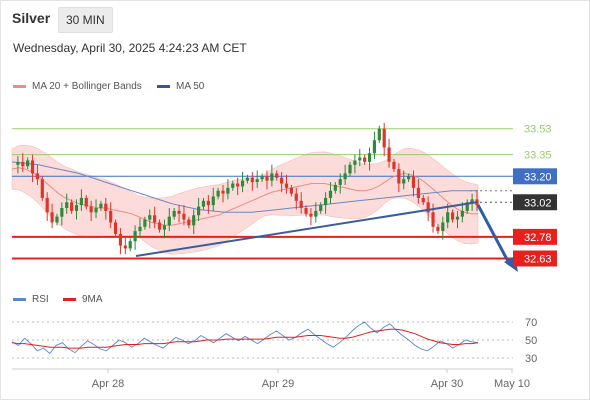  What do you see at coordinates (108, 384) in the screenshot?
I see `x-tick-label: Apr 28` at bounding box center [108, 384].